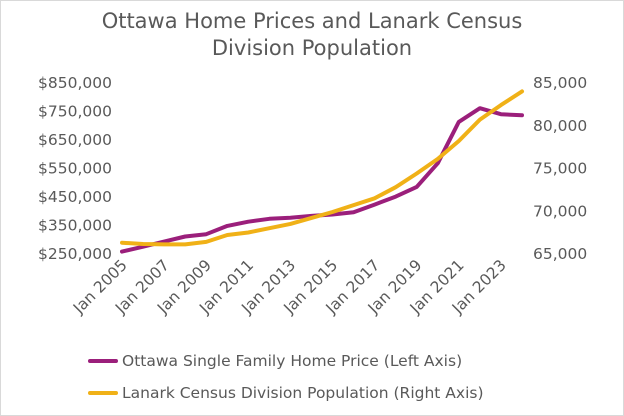  I want to click on y-left-tick-label: $350,000, so click(75, 226).